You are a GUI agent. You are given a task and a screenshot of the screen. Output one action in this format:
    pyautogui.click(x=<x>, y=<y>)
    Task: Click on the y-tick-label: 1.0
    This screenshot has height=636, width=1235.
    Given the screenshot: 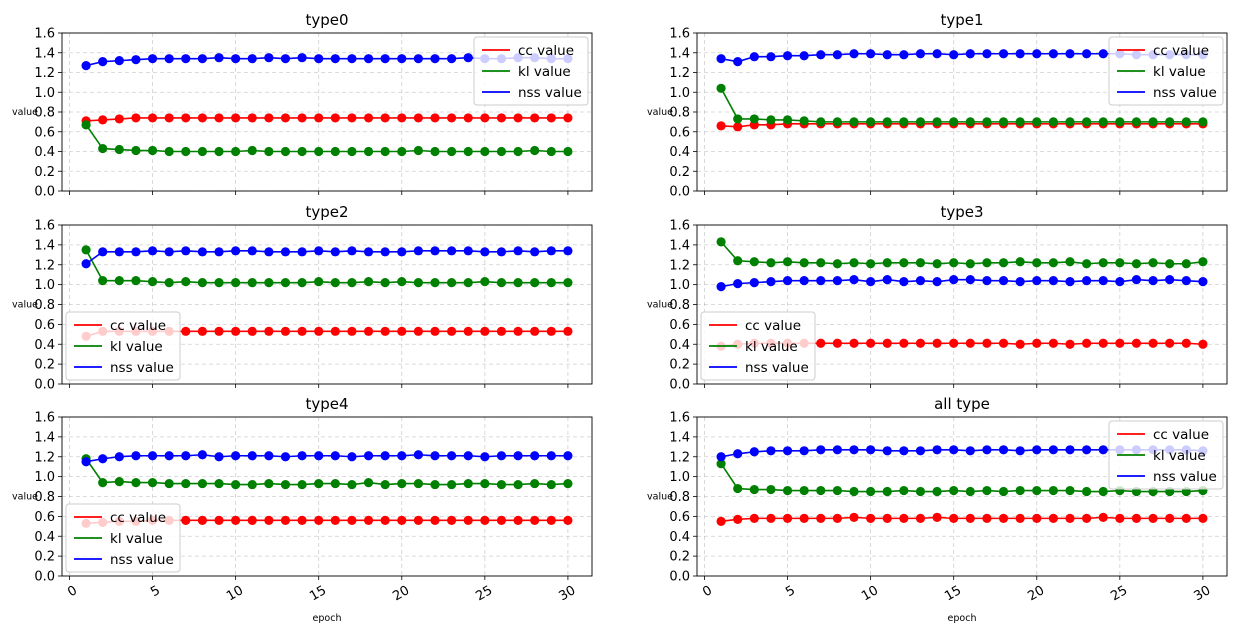 What is the action you would take?
    pyautogui.click(x=44, y=285)
    